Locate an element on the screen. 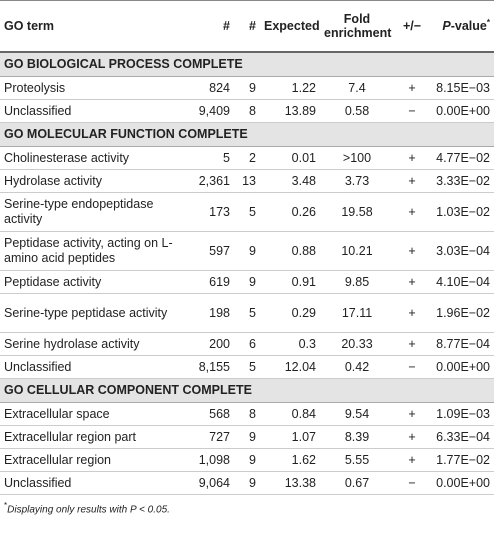 This screenshot has width=494, height=553. column-header: # is located at coordinates (247, 26).